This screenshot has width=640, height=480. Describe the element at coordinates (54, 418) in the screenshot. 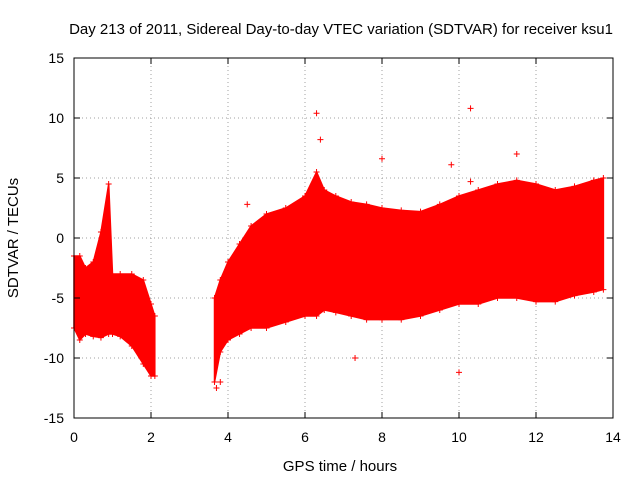

I see `y-tick-label: -15` at that location.